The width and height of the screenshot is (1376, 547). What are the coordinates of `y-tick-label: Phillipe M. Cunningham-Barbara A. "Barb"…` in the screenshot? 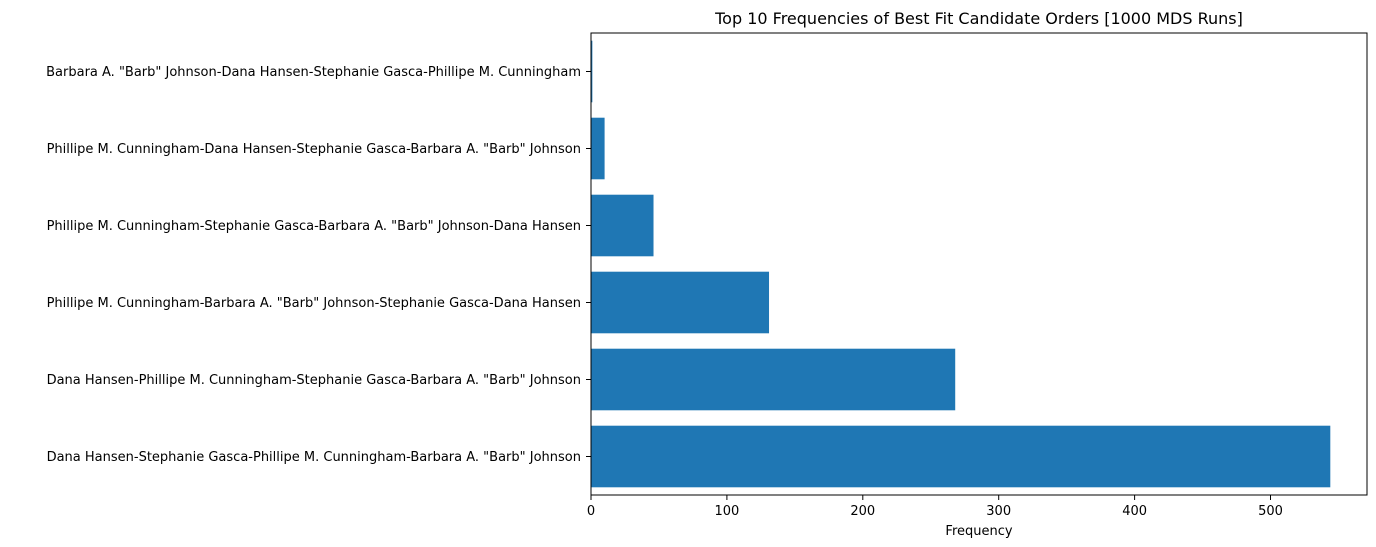 It's located at (314, 303).